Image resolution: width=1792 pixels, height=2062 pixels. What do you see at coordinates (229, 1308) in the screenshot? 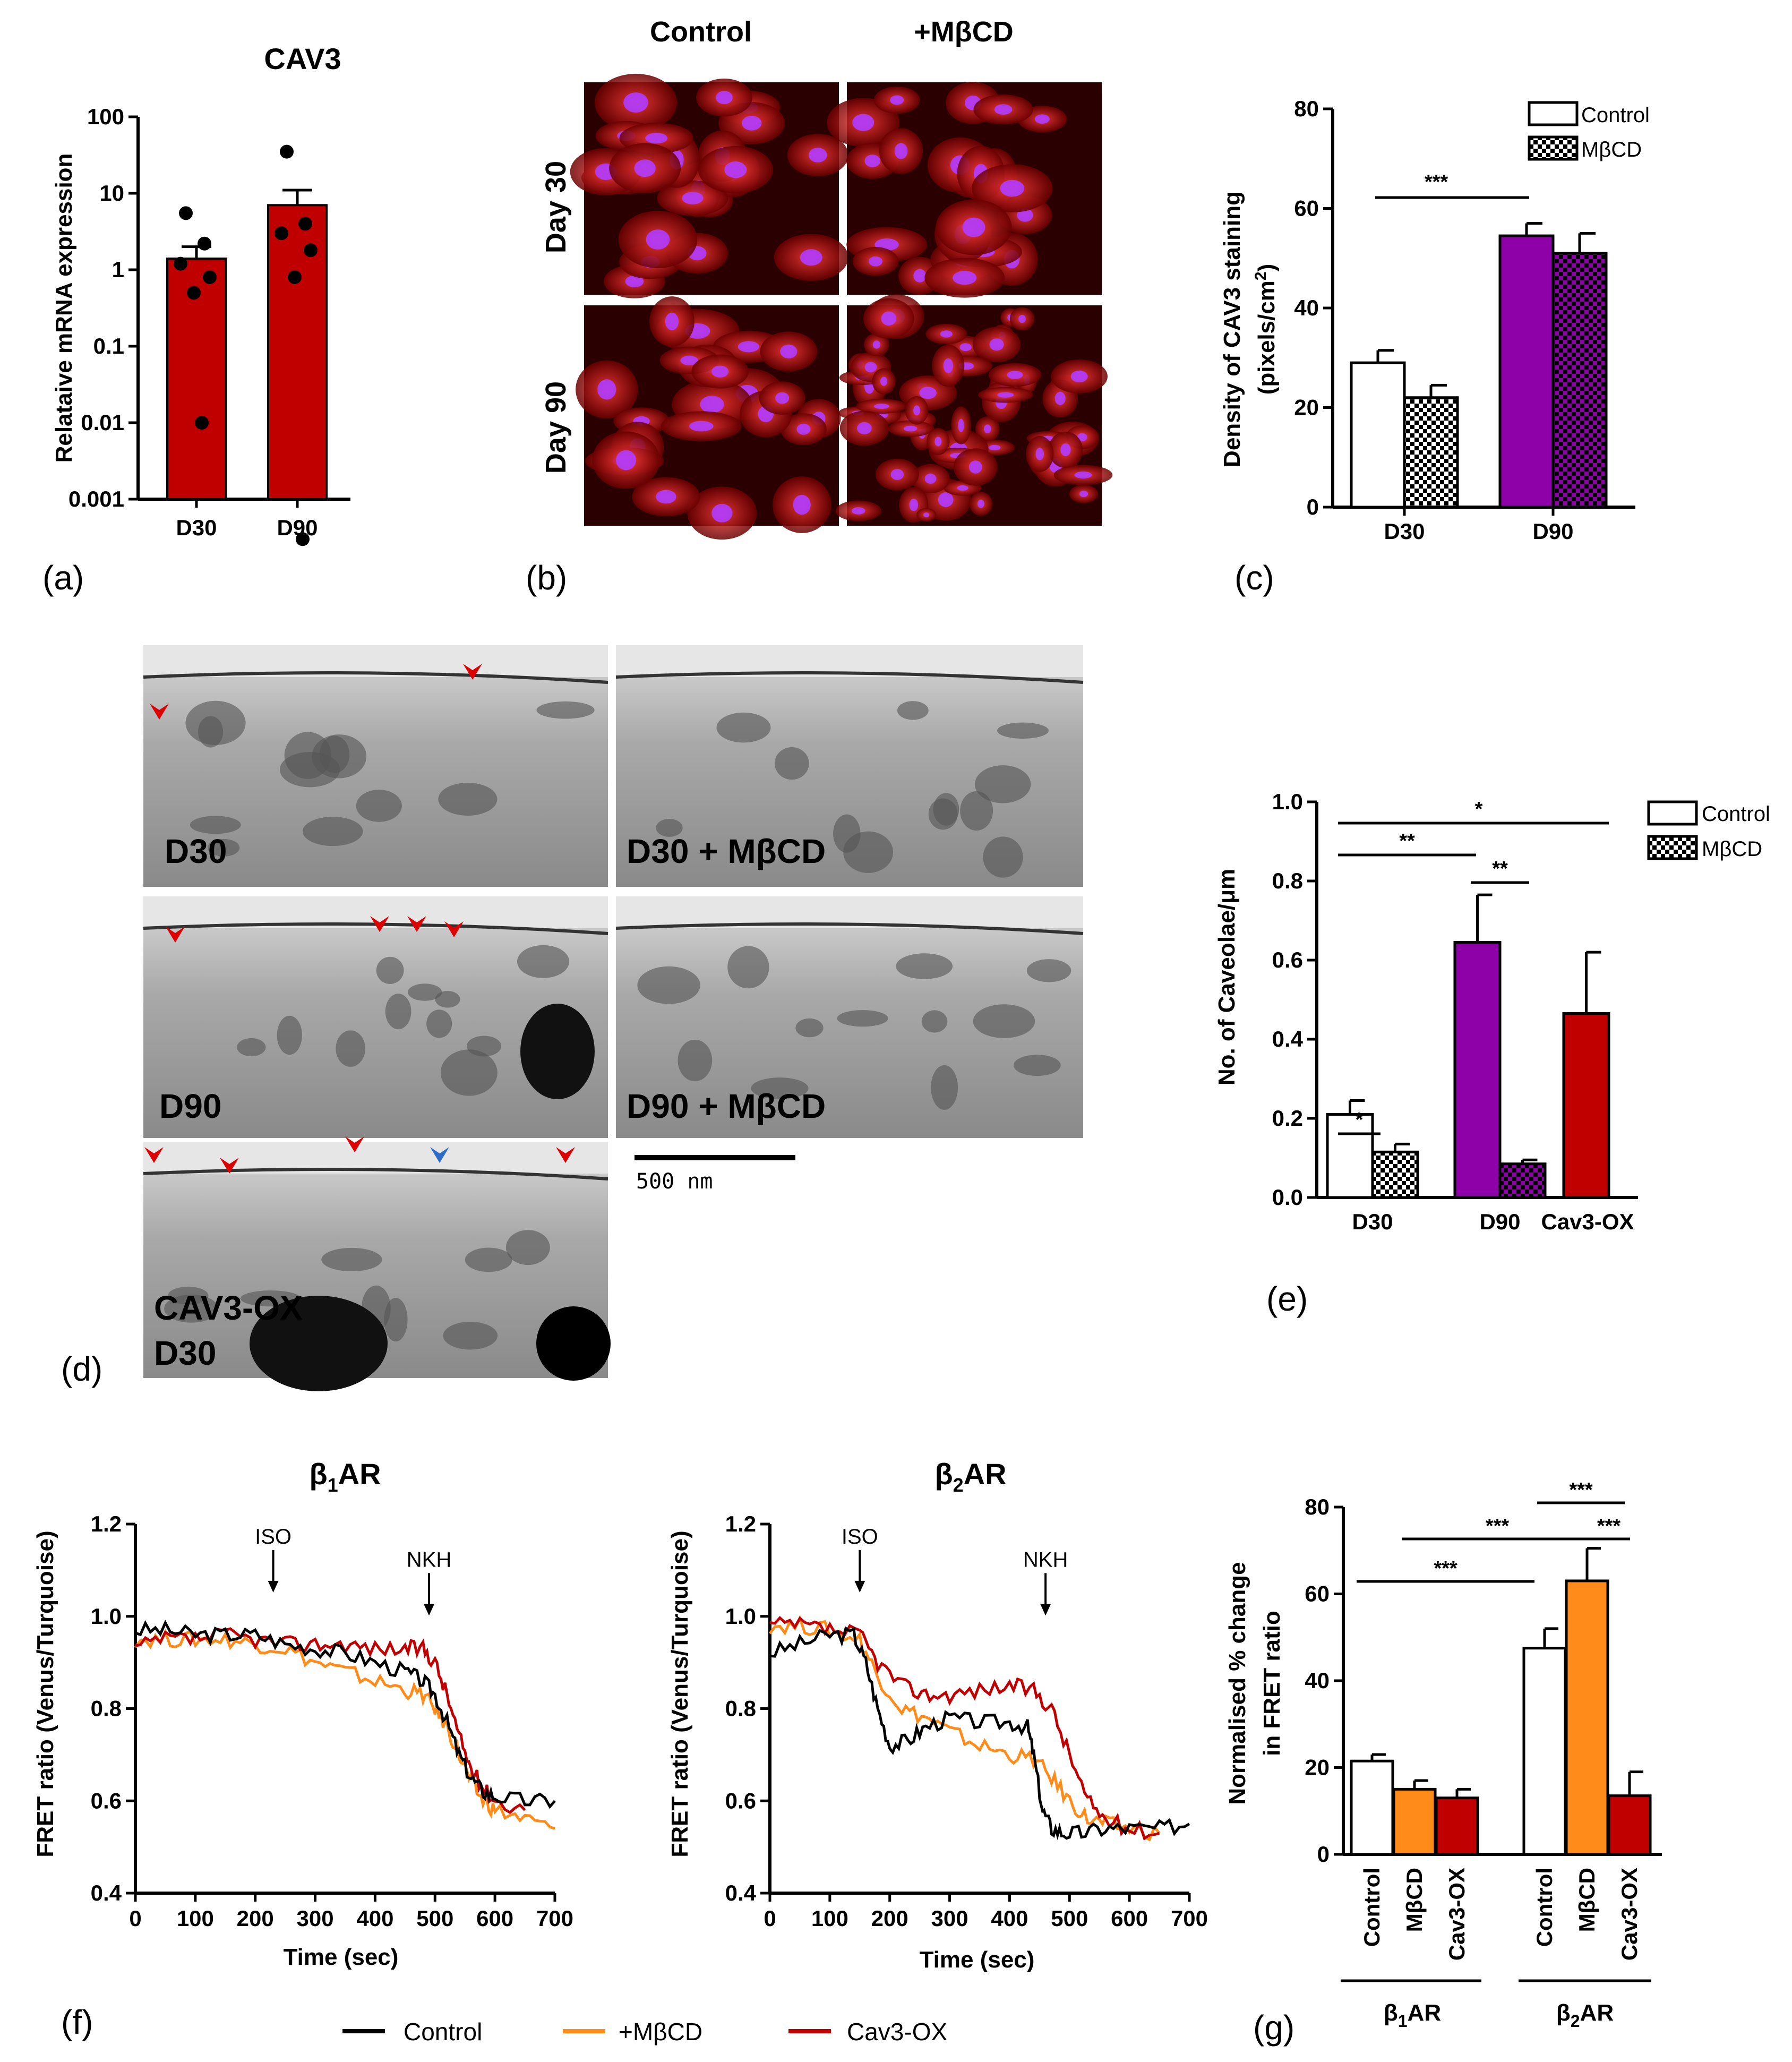
I see `em-label-cav3ox: CAV3-OX` at bounding box center [229, 1308].